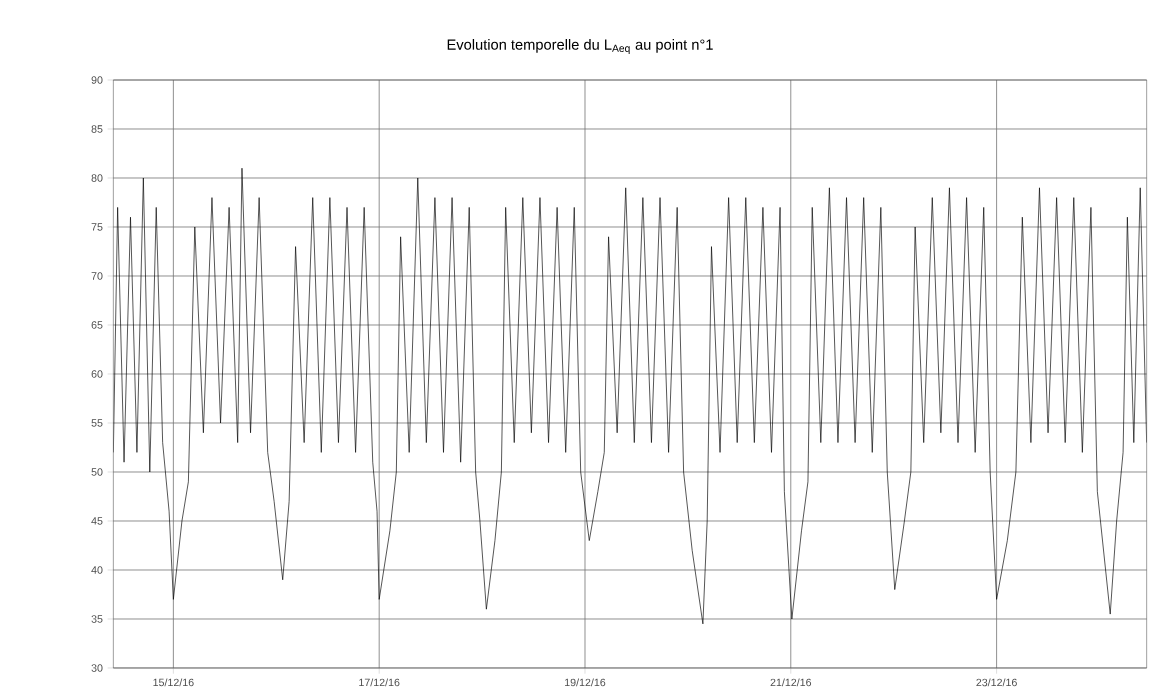 The width and height of the screenshot is (1161, 700). I want to click on x-tick-label: 15/12/16, so click(173, 682).